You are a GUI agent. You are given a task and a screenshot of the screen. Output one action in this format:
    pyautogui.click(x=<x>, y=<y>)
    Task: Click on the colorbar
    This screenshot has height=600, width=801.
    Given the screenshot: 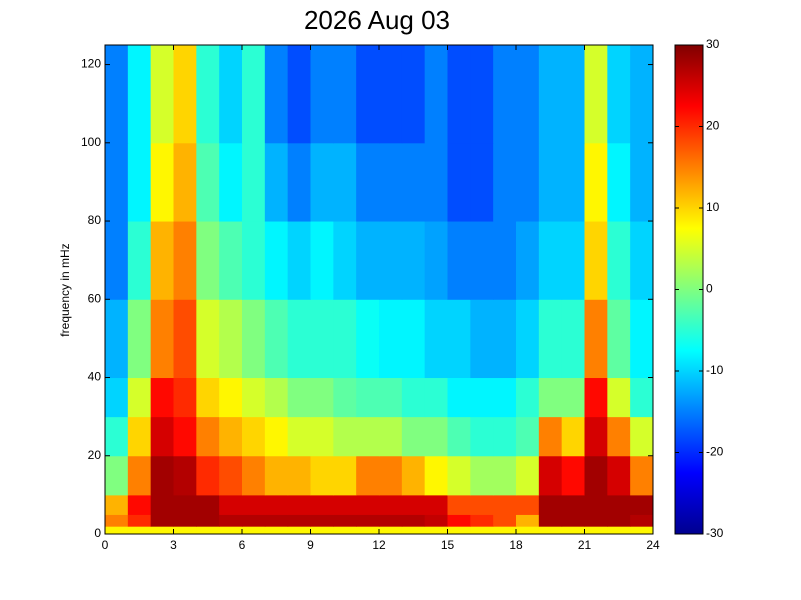 What is the action you would take?
    pyautogui.click(x=689, y=289)
    